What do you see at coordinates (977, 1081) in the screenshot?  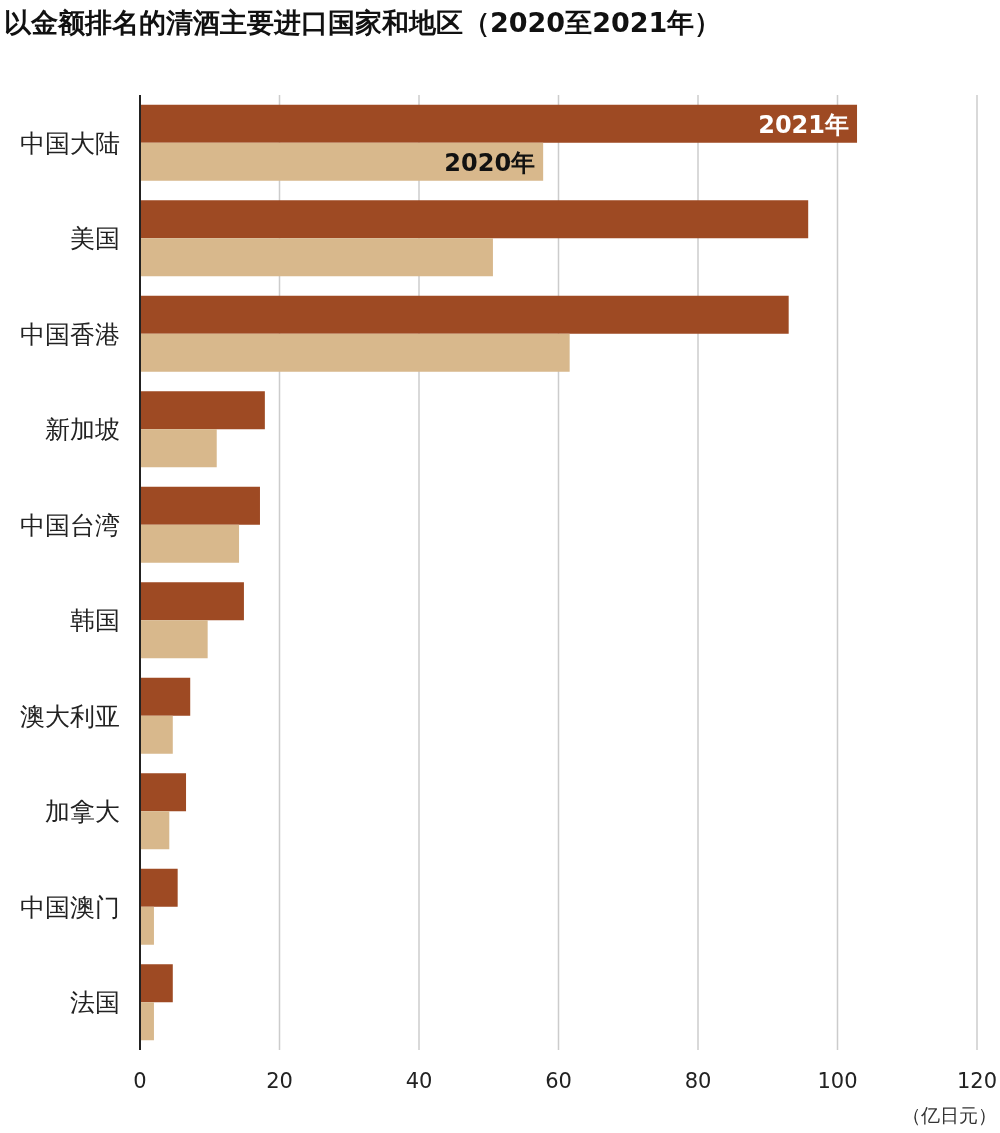 I see `x-tick-label: 120` at bounding box center [977, 1081].